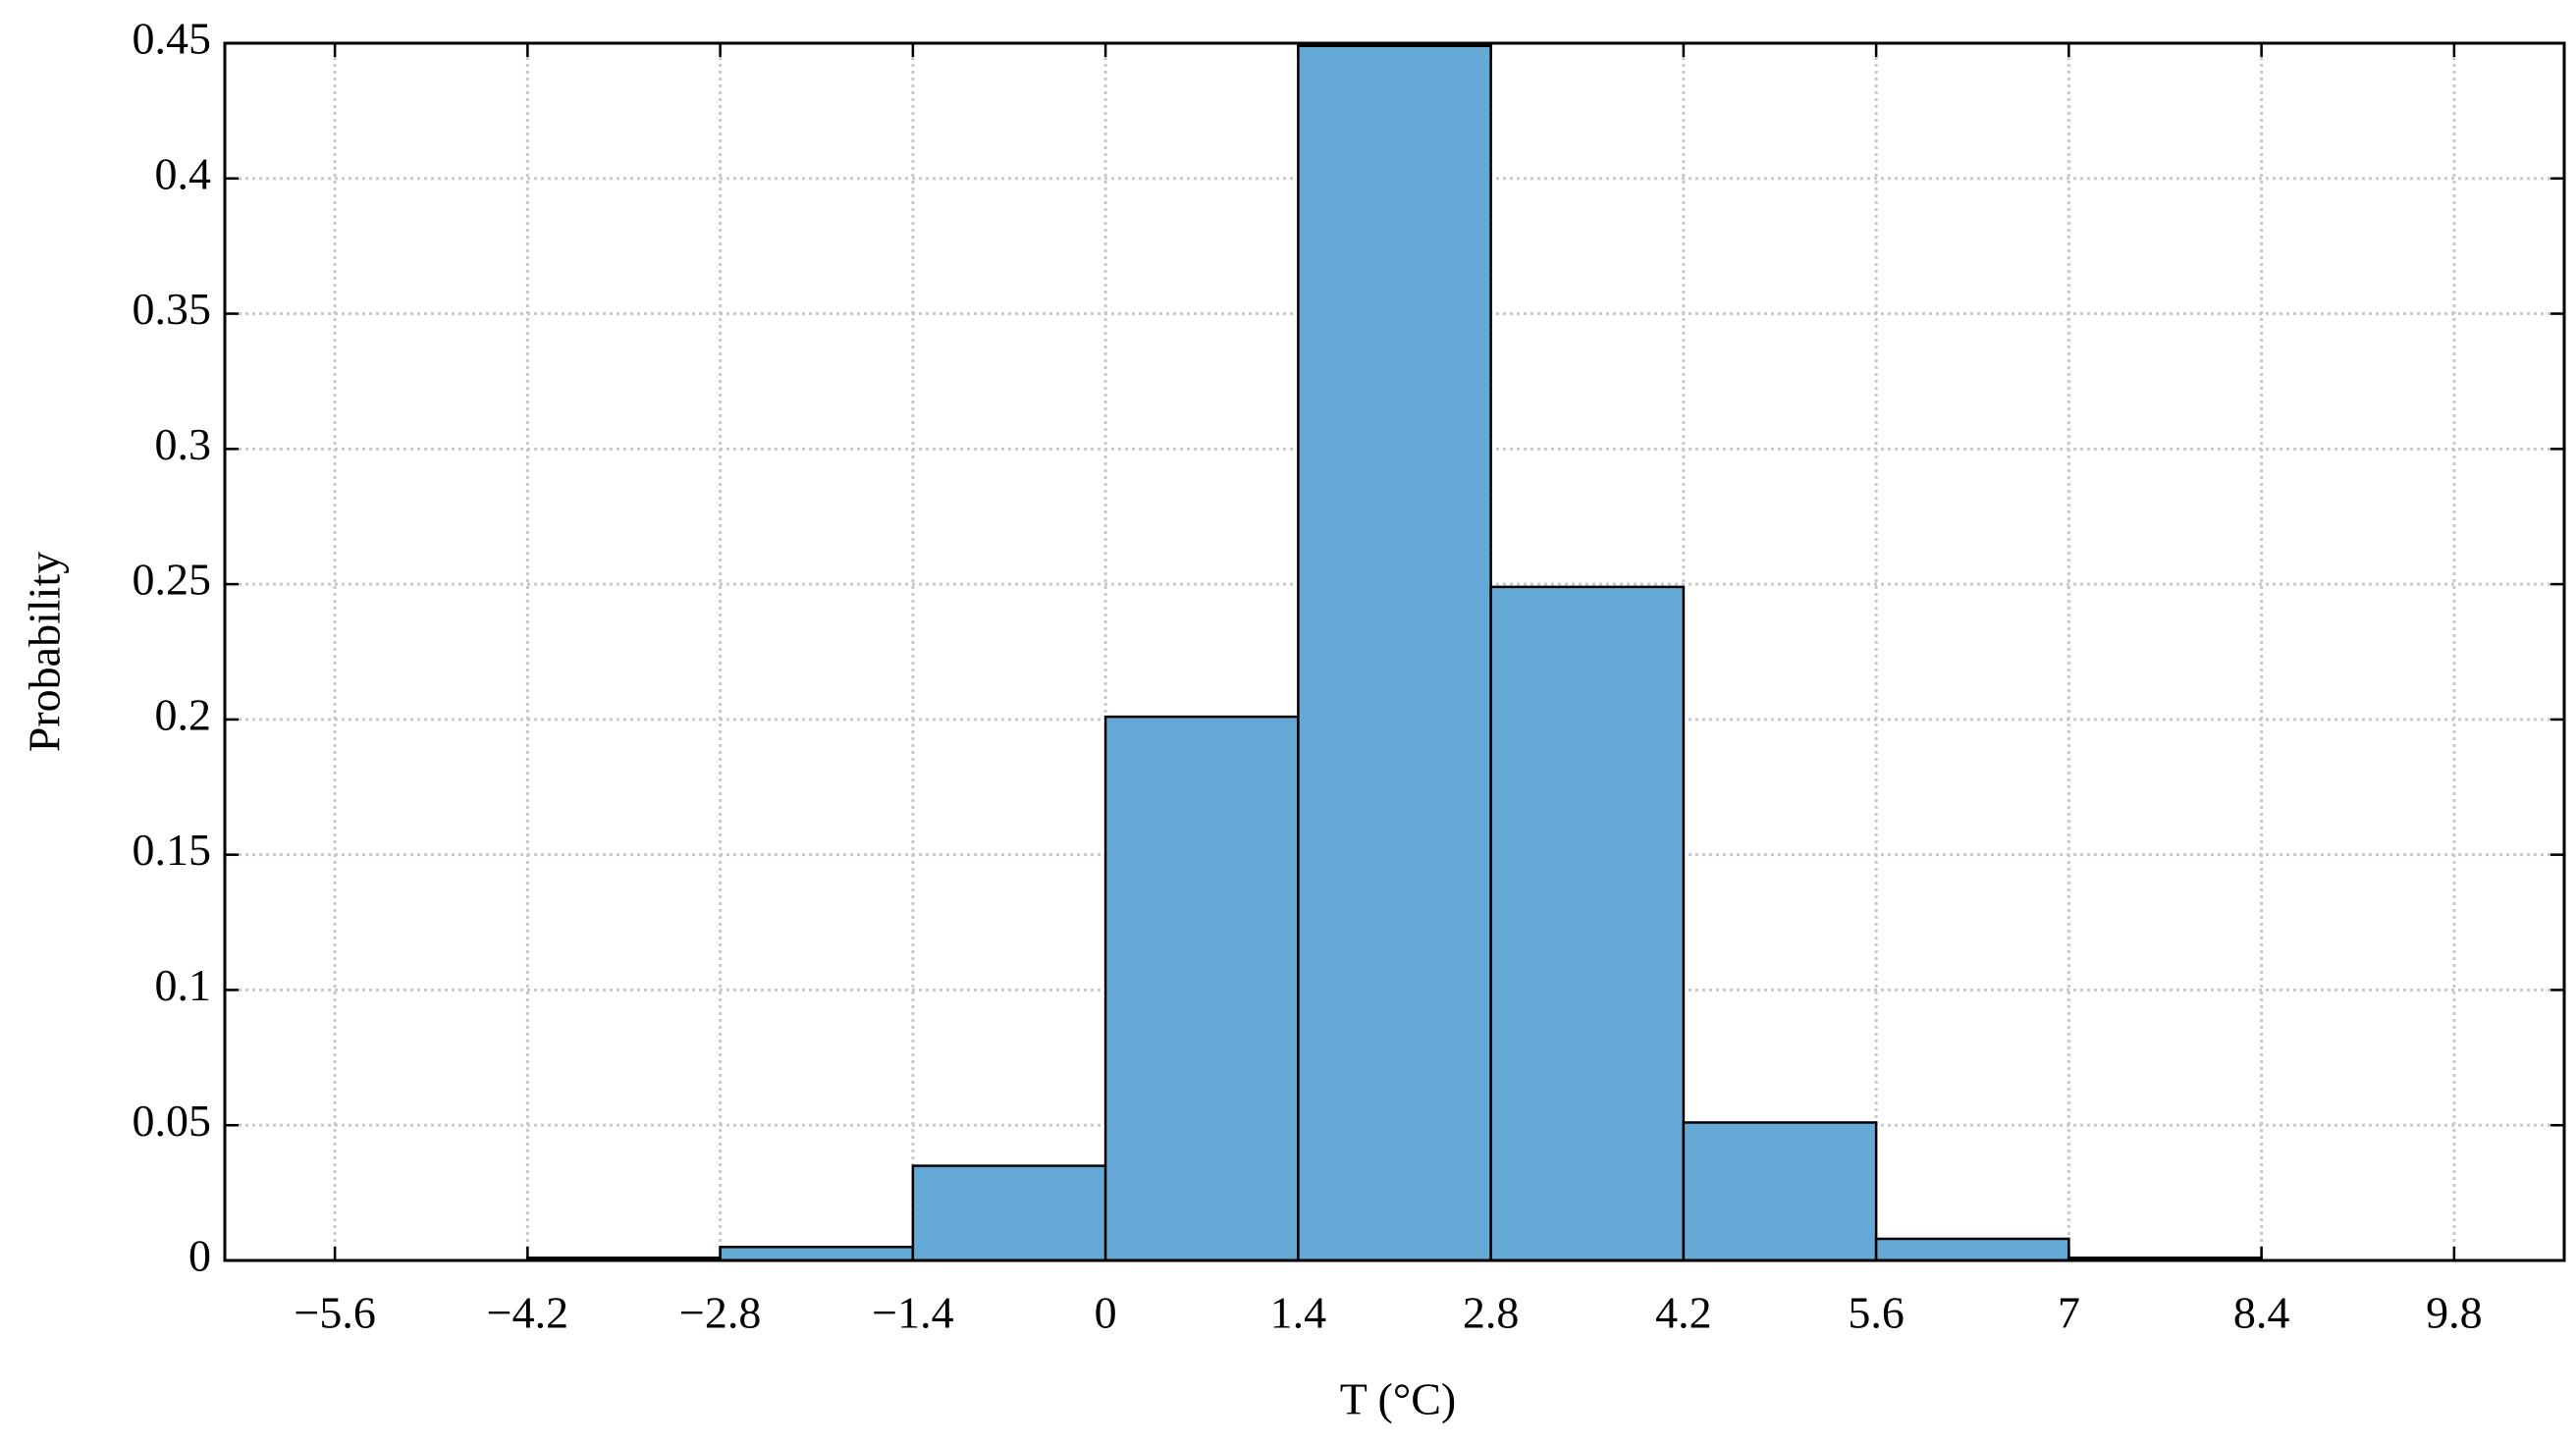  What do you see at coordinates (2069, 1313) in the screenshot?
I see `x-tick-label: 7` at bounding box center [2069, 1313].